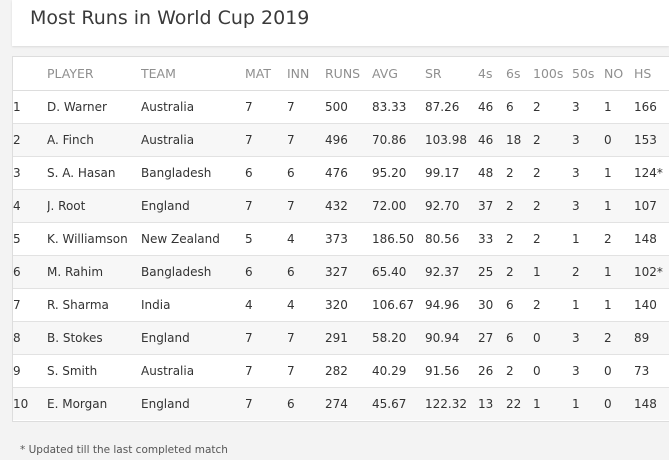  What do you see at coordinates (486, 107) in the screenshot?
I see `cell-fours: 46` at bounding box center [486, 107].